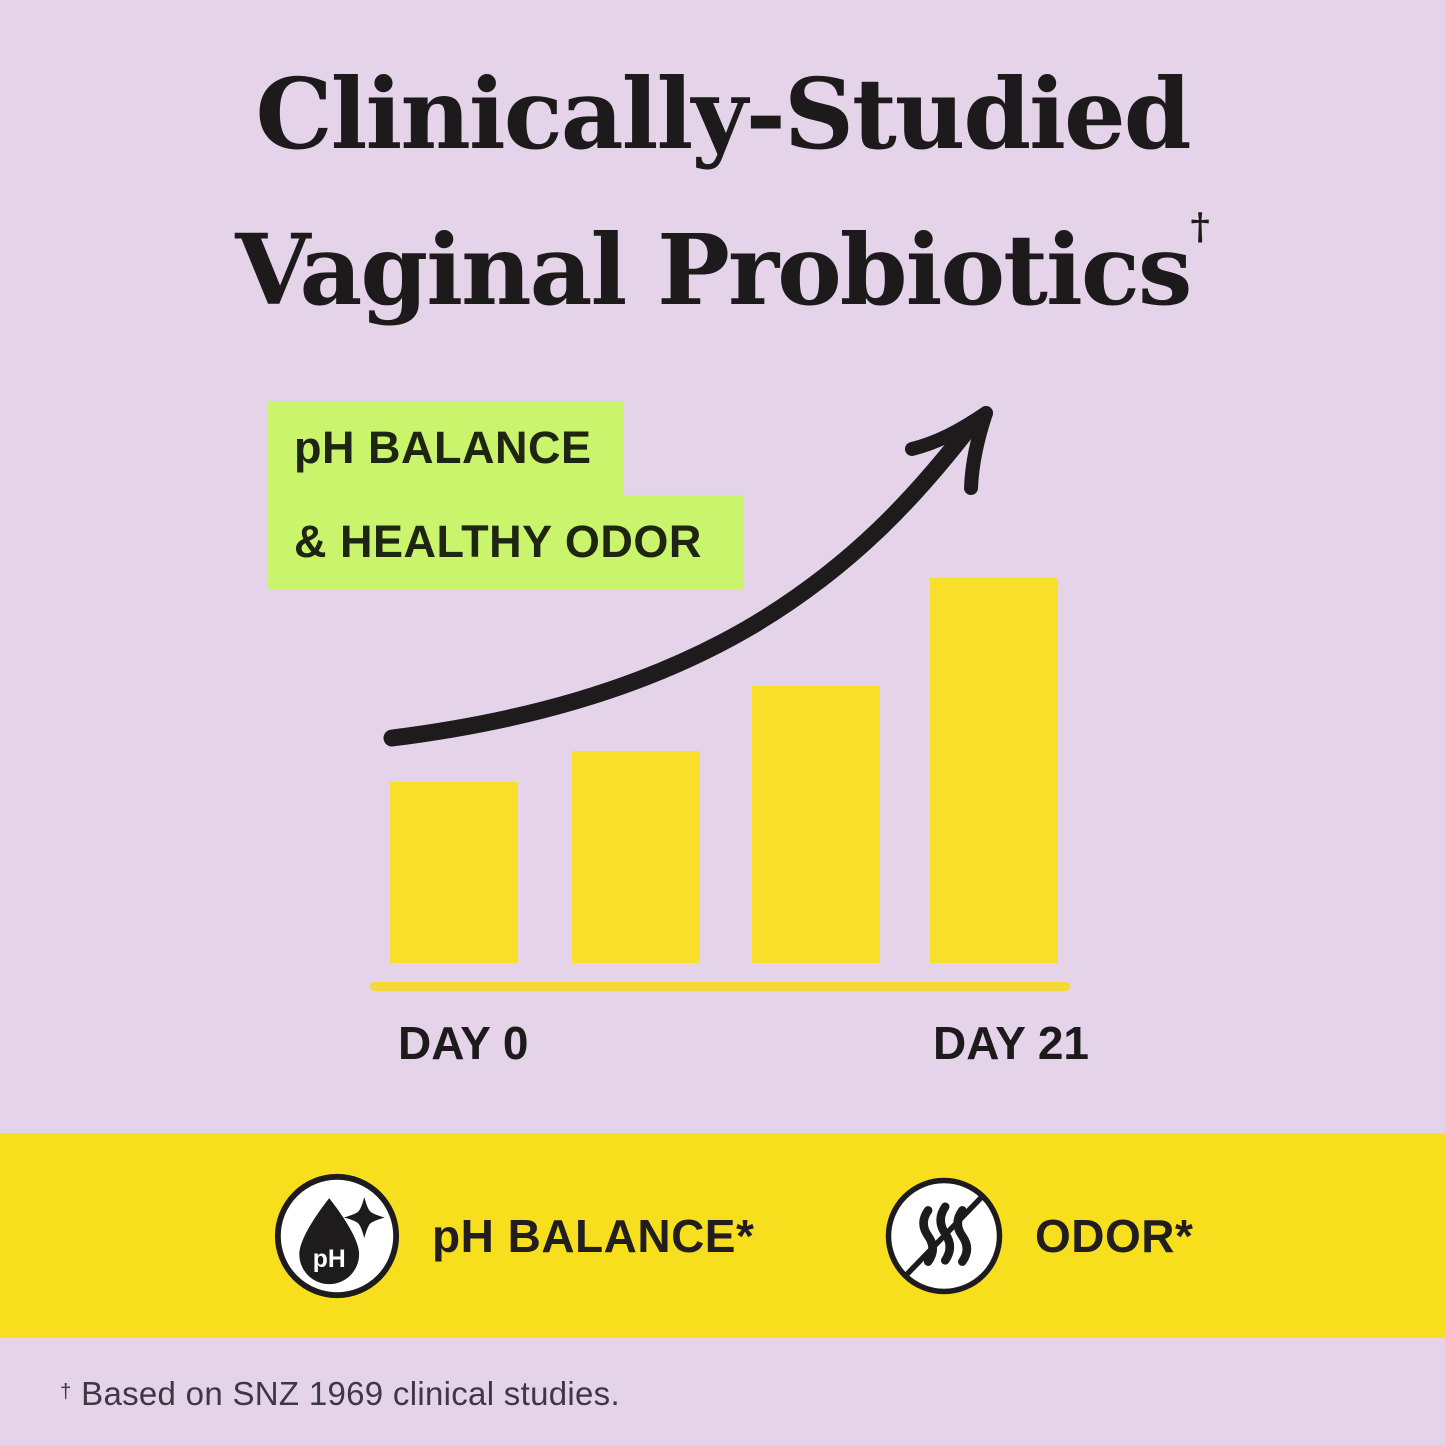 The height and width of the screenshot is (1445, 1445). What do you see at coordinates (944, 1236) in the screenshot?
I see `no-odor-waves-icon` at bounding box center [944, 1236].